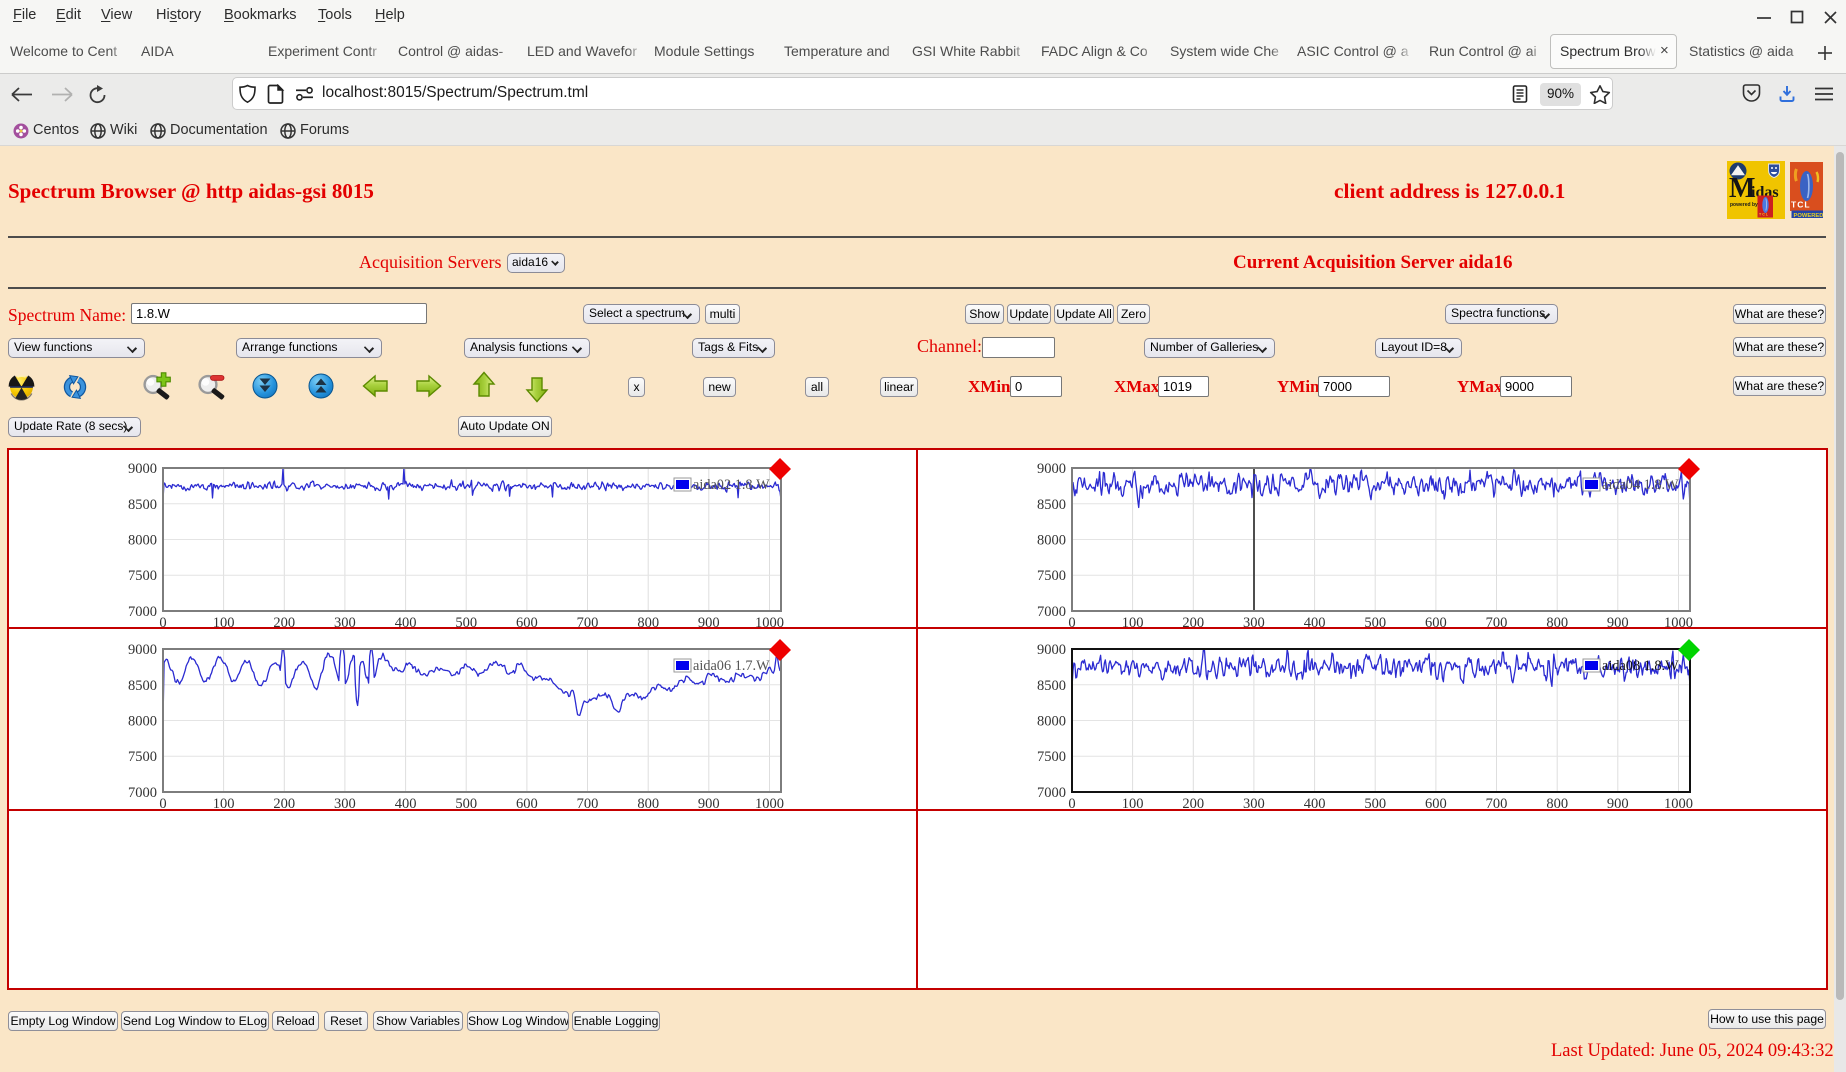 The image size is (1846, 1072). I want to click on svg-text: aida06 1.7.W, so click(731, 666).